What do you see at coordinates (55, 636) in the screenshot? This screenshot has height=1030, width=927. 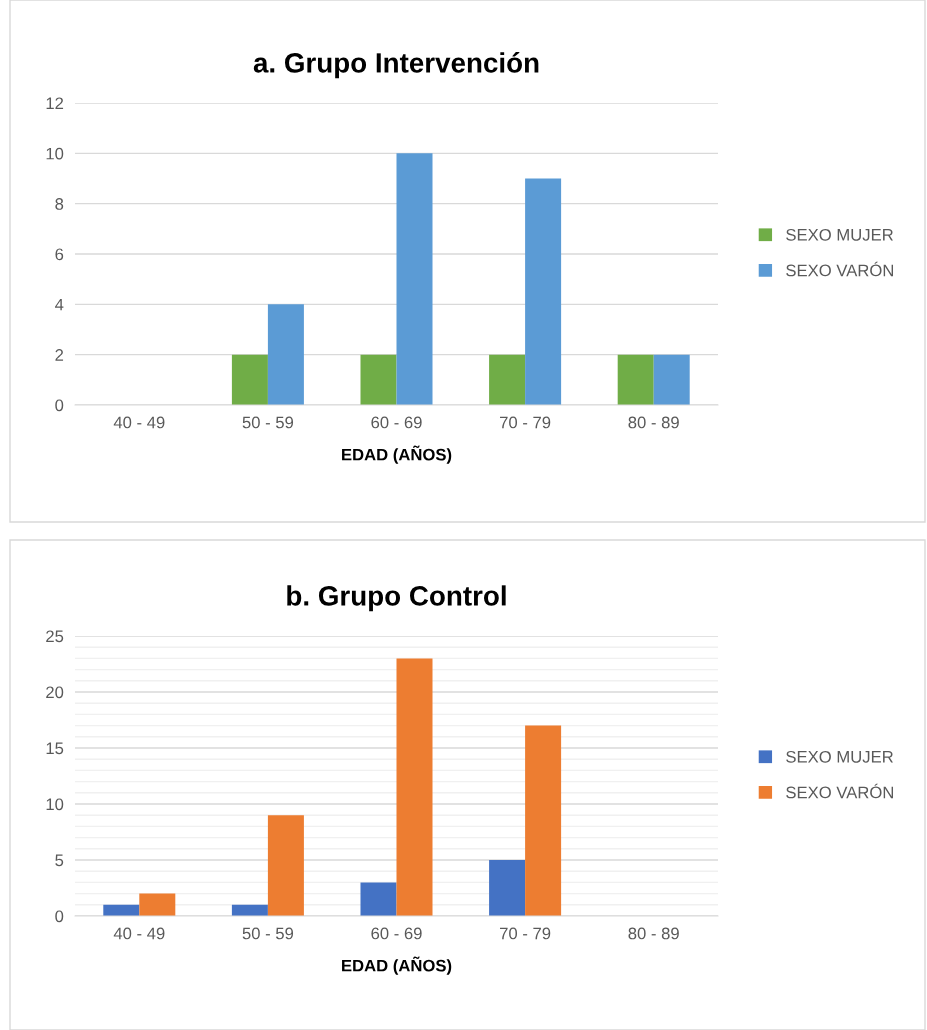 I see `y-tick-label: 25` at bounding box center [55, 636].